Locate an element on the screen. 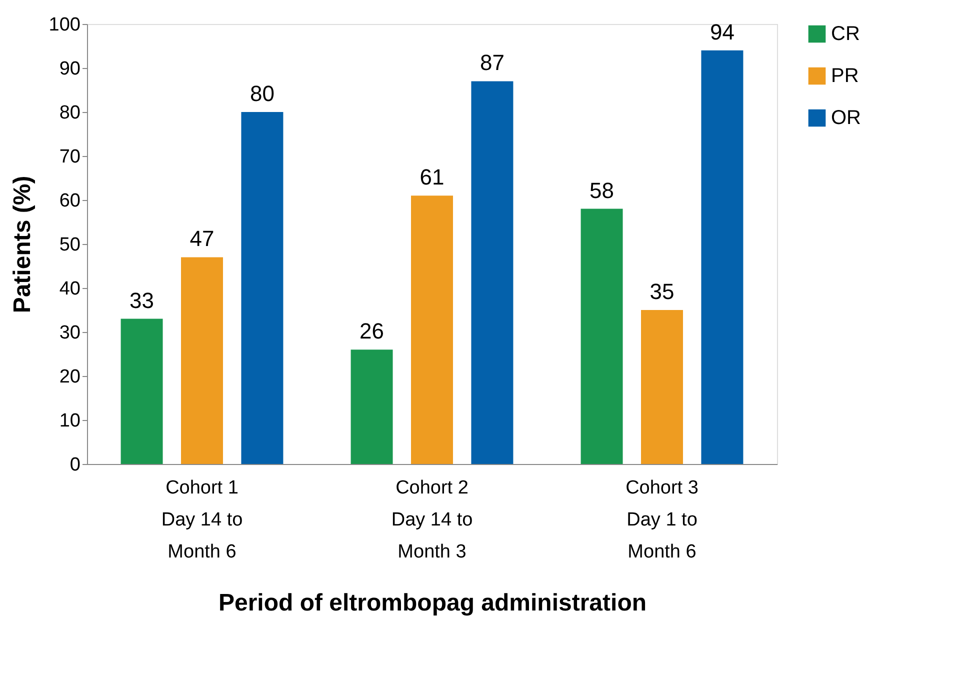 Image resolution: width=961 pixels, height=687 pixels. data-label: 87 is located at coordinates (492, 63).